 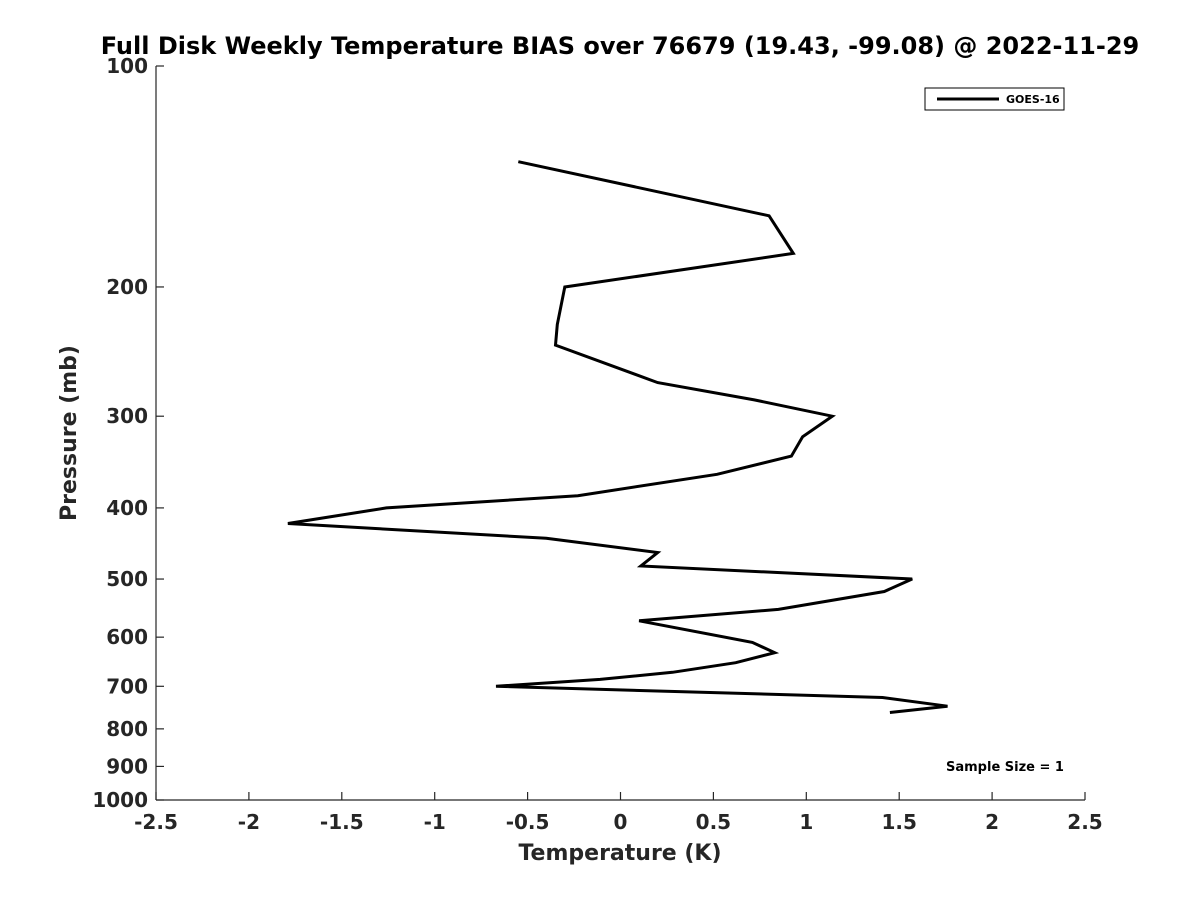 I want to click on y-tick-label: 700, so click(x=127, y=686).